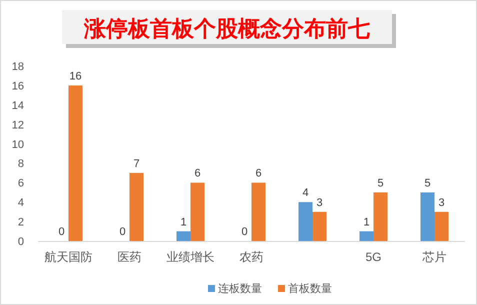  Describe the element at coordinates (21, 222) in the screenshot. I see `y-tick-label: 2` at that location.